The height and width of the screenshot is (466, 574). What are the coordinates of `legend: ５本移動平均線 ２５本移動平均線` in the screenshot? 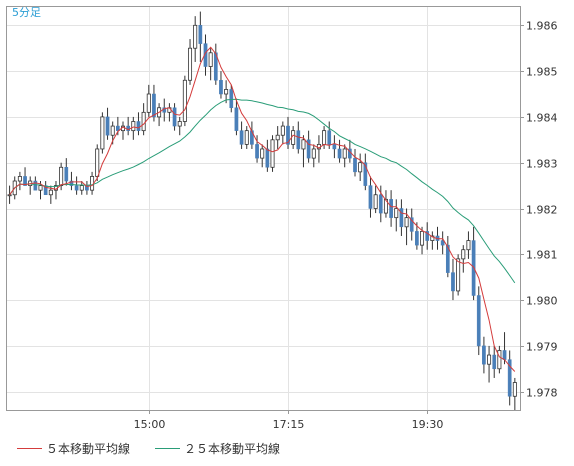 It's located at (148, 448).